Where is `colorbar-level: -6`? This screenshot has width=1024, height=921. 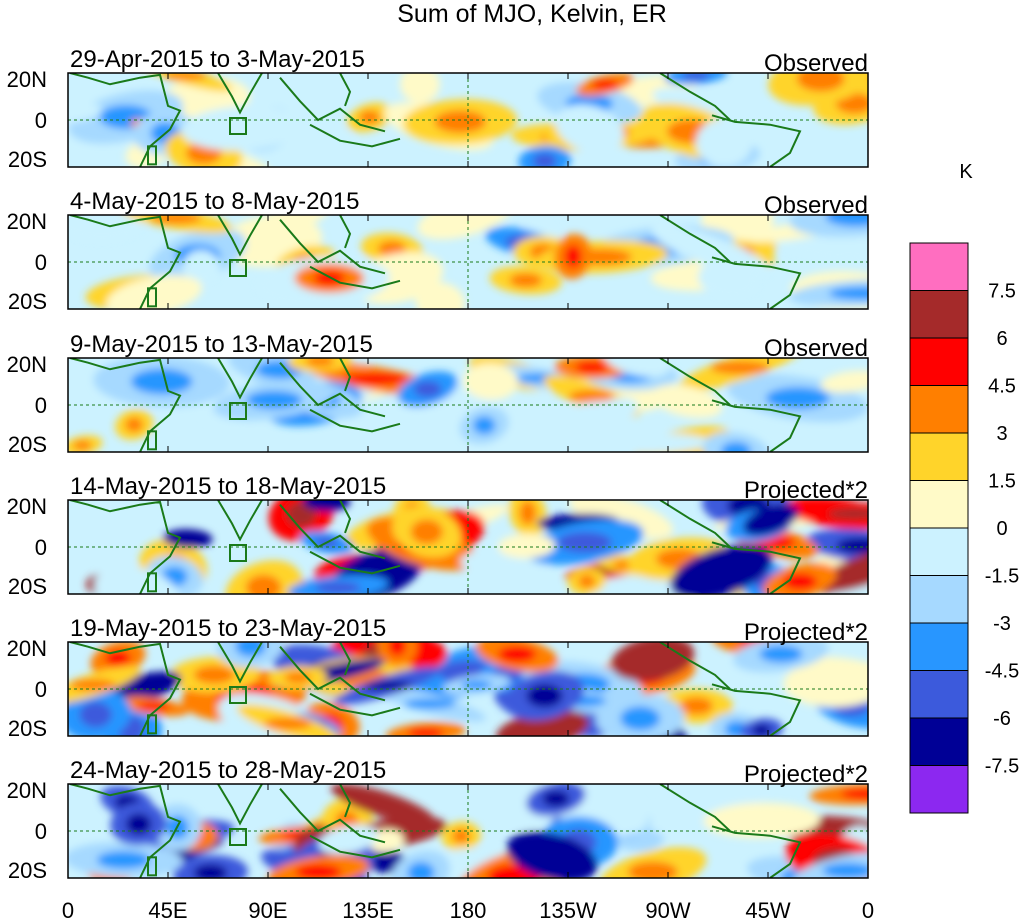 colorbar-level: -6 is located at coordinates (1002, 719).